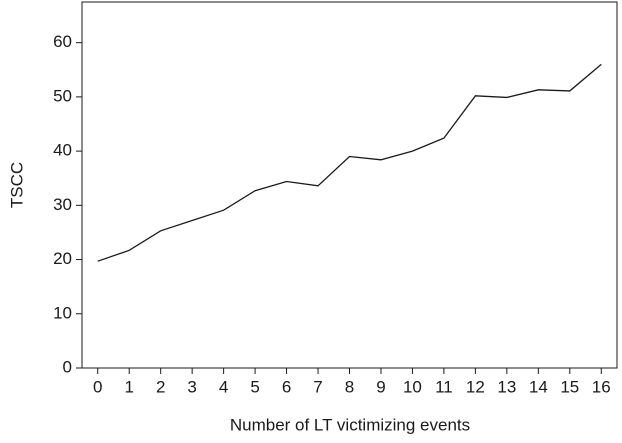 The image size is (622, 443). I want to click on x-tick-label: 8, so click(349, 386).